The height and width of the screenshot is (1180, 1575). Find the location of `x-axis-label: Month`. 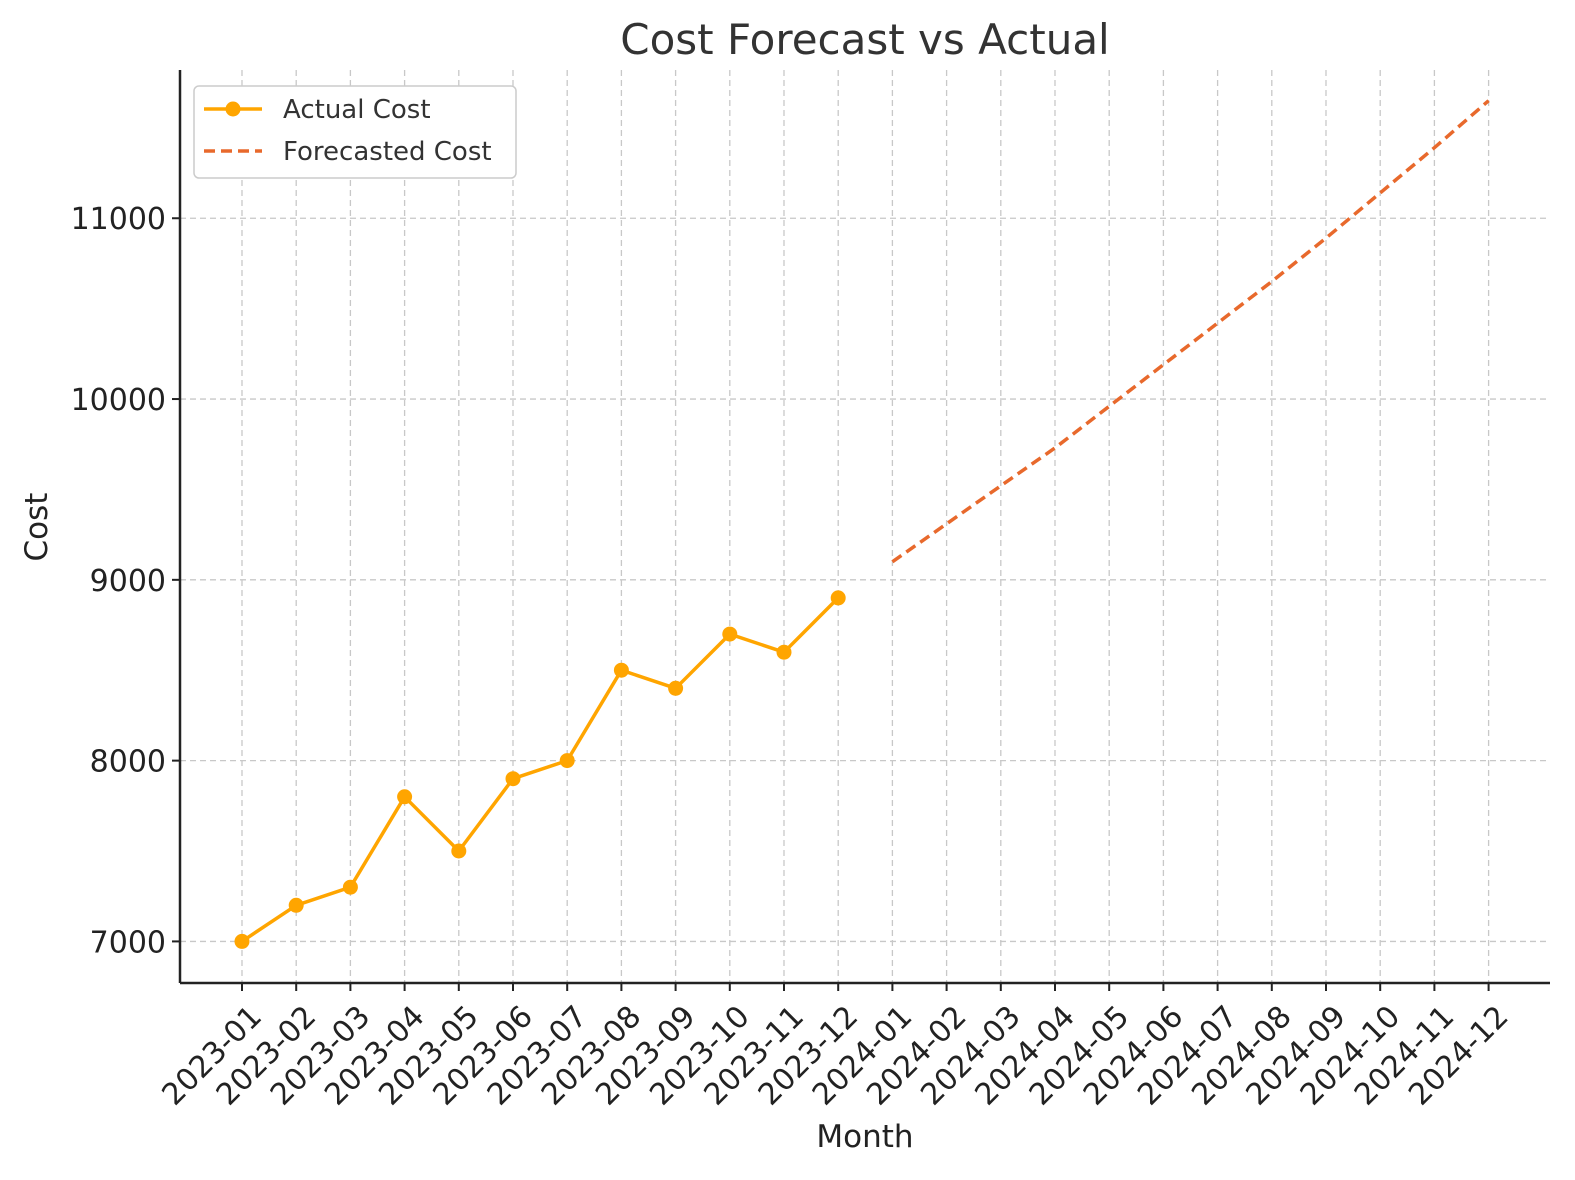

x-axis-label: Month is located at coordinates (864, 1137).